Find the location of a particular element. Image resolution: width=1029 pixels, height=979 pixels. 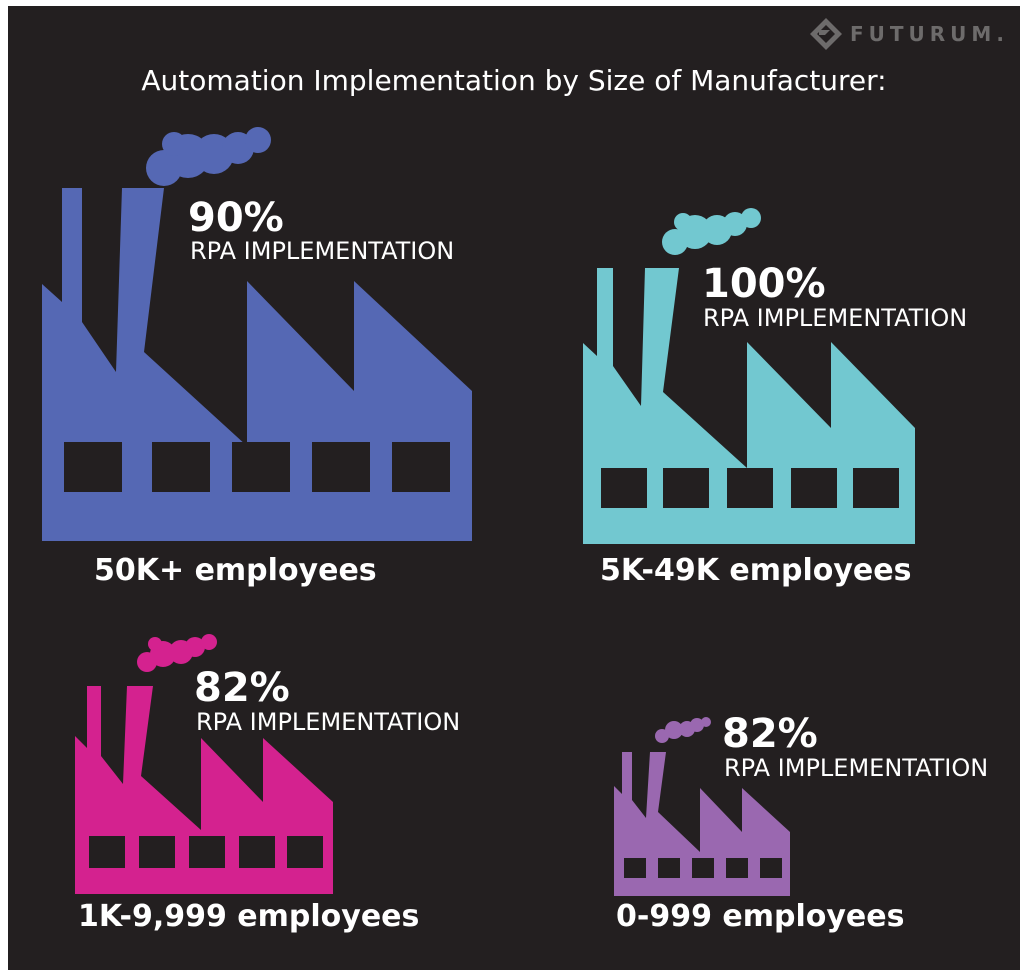

brand-logo: FUTURUM. is located at coordinates (908, 34).